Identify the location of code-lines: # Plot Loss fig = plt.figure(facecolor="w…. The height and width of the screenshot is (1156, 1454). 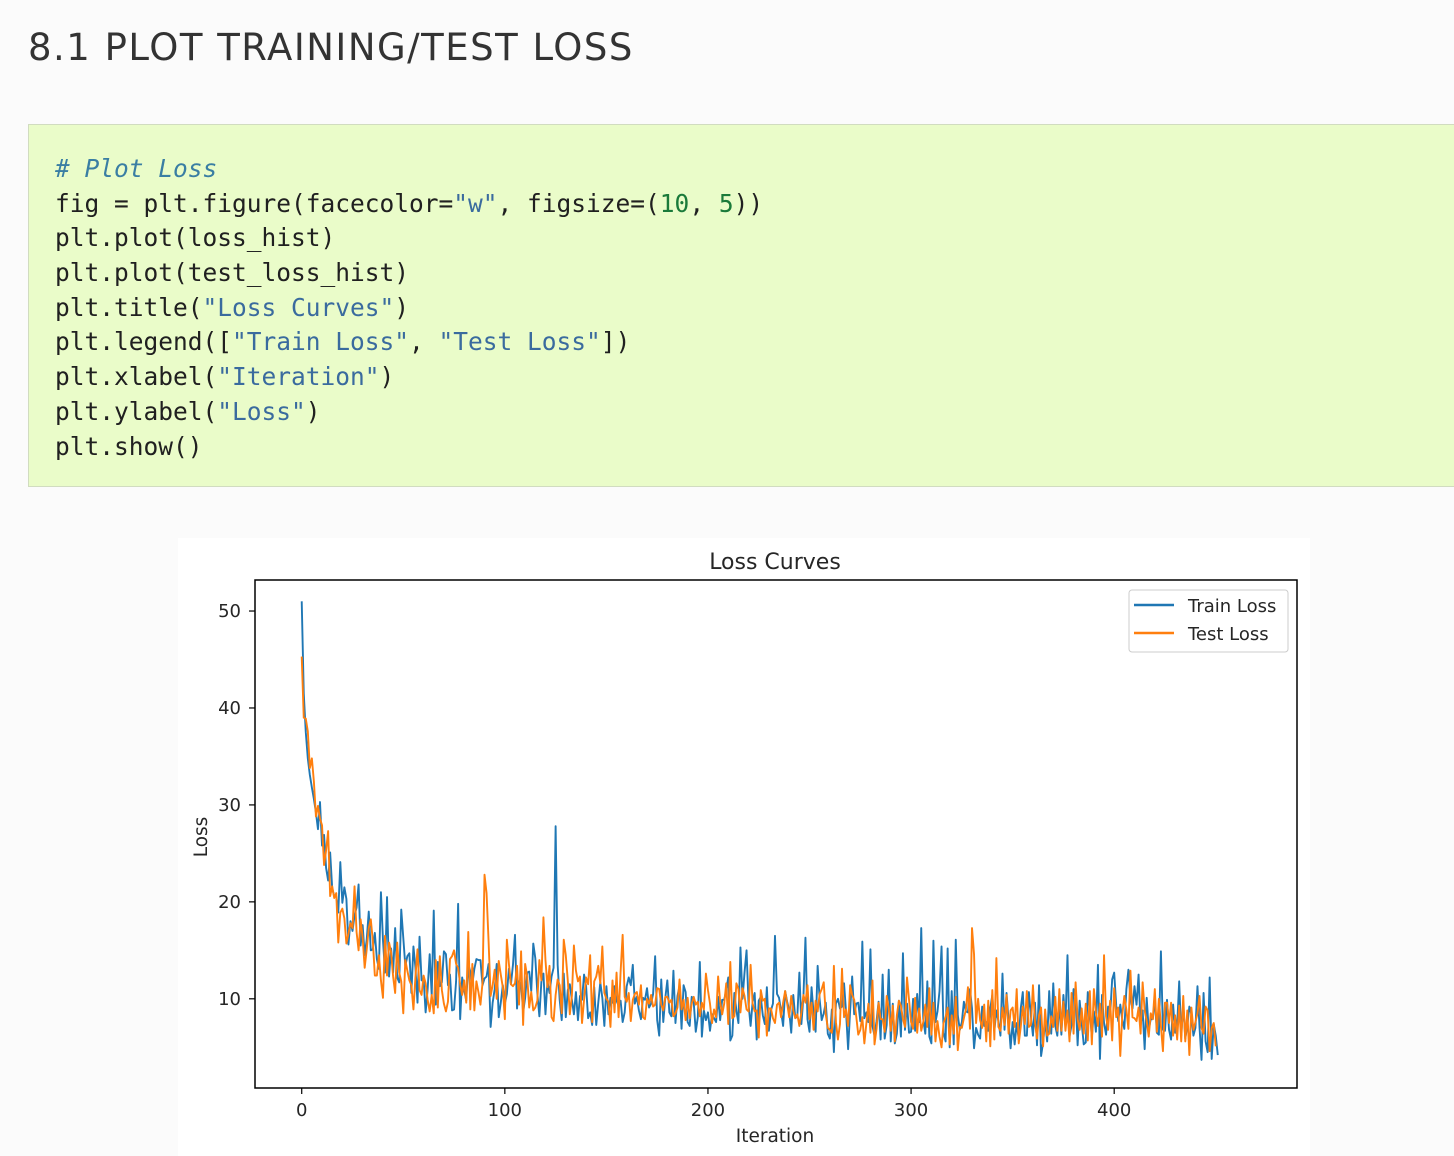
(409, 308).